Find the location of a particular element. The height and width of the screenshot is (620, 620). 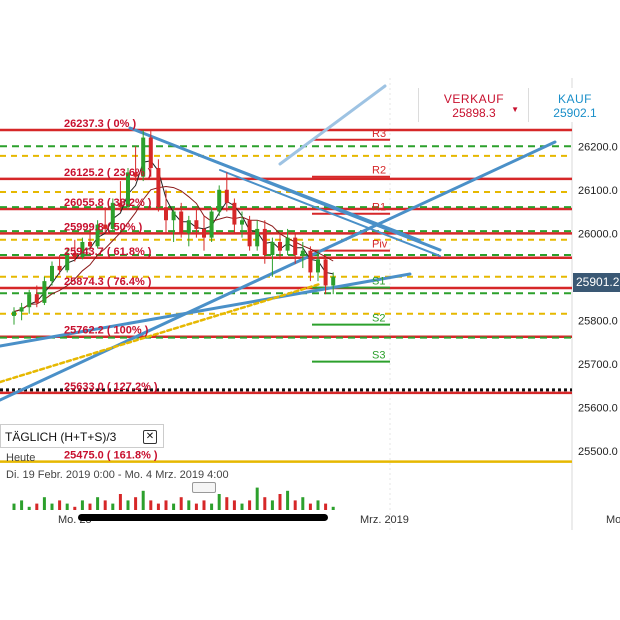

current-price-tag: 25901.2 is located at coordinates (596, 282).